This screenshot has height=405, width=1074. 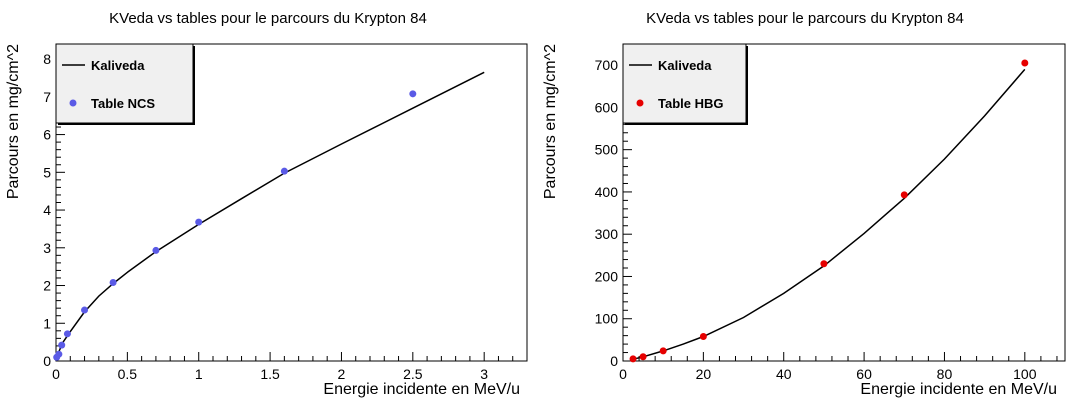 I want to click on y-tick-label: 3, so click(x=47, y=248).